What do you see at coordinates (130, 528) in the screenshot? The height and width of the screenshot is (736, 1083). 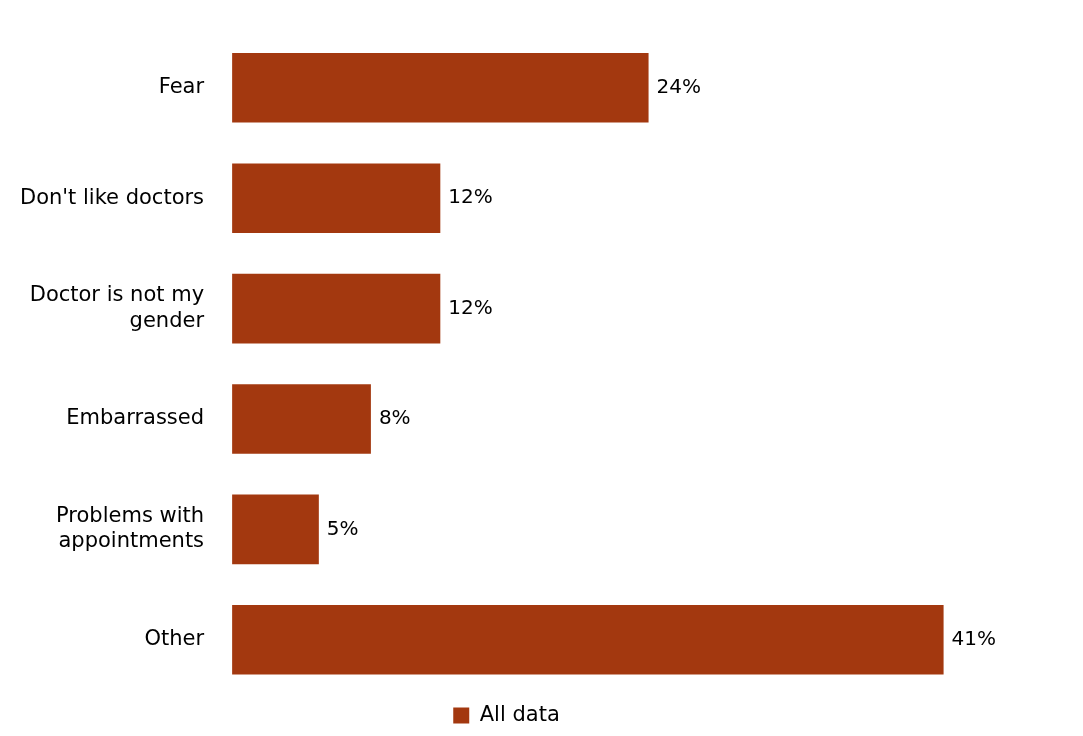 I see `y-tick-label: Problems with appointments` at bounding box center [130, 528].